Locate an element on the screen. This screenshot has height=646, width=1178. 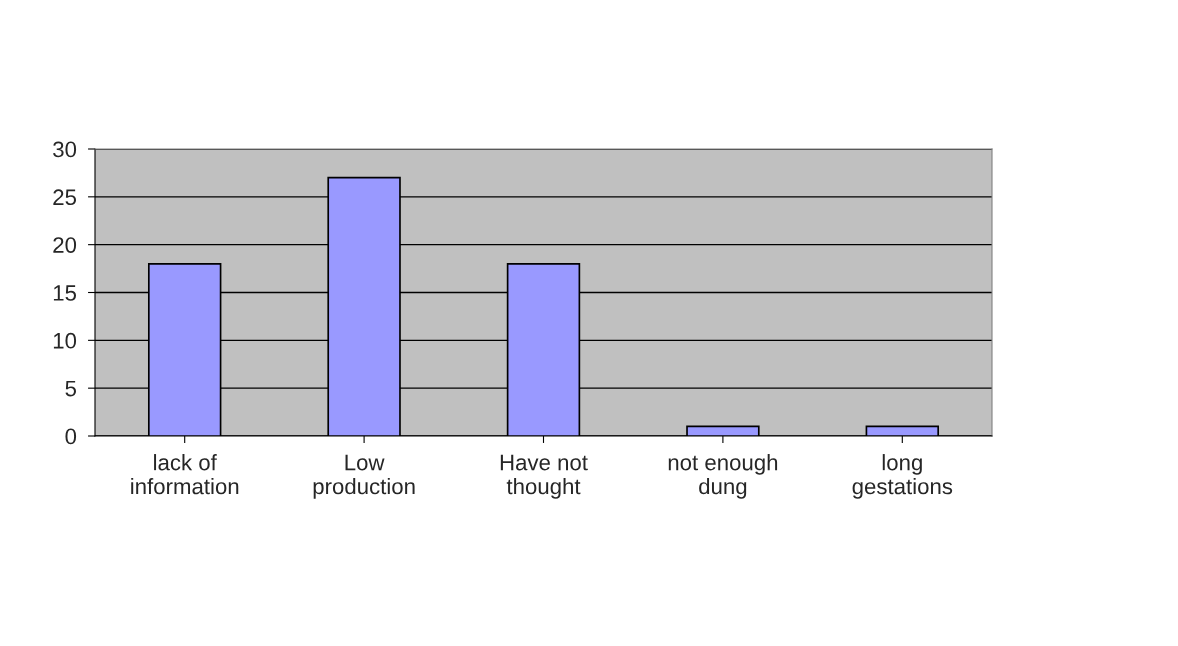
y-tick-label: 30 is located at coordinates (65, 149).